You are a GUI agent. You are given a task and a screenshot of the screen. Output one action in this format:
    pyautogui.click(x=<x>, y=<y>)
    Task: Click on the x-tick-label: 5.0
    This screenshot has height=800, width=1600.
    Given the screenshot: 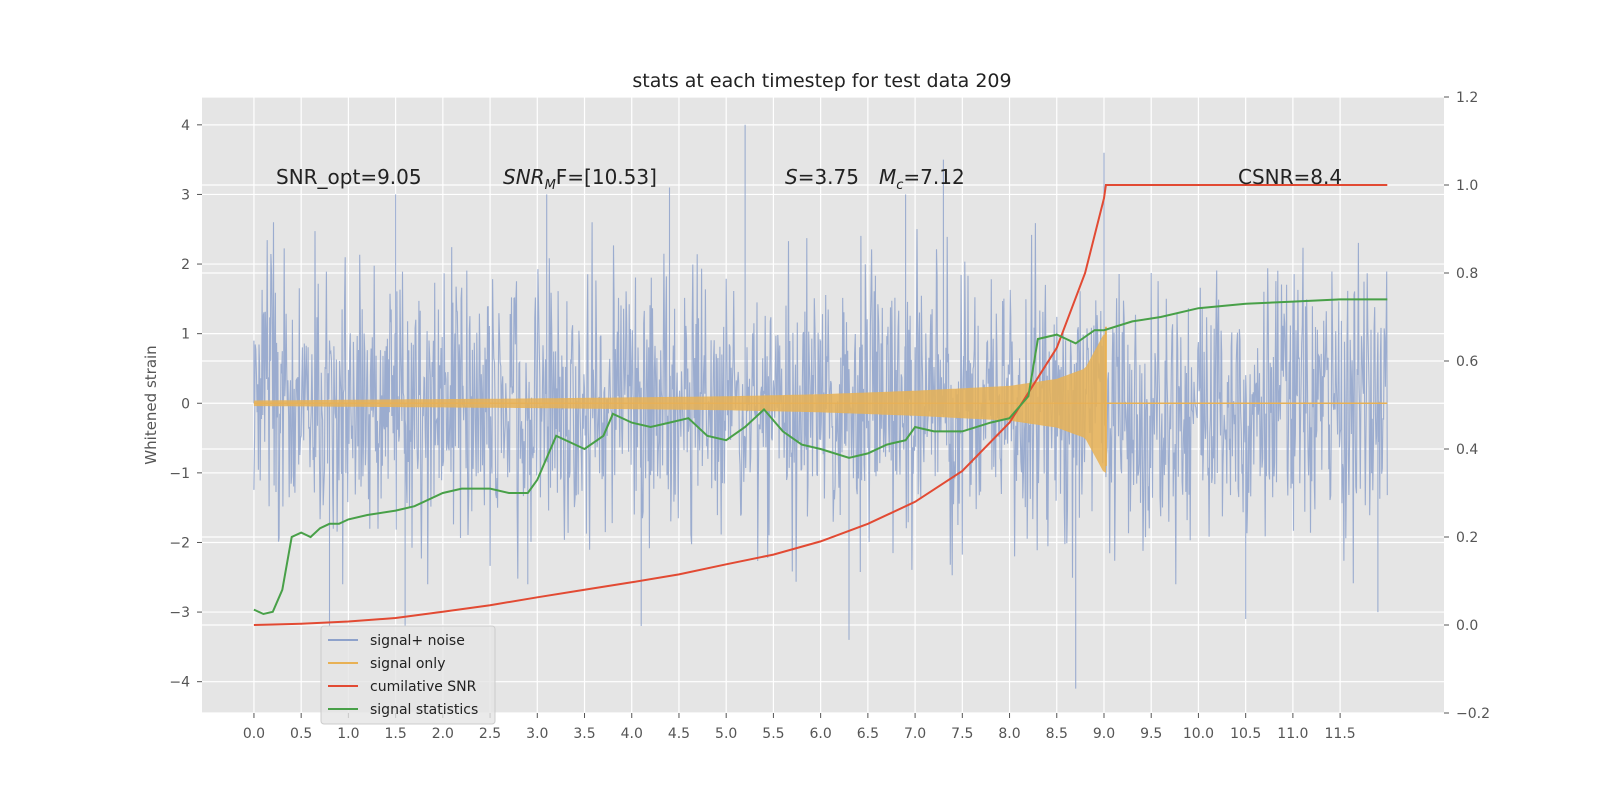 What is the action you would take?
    pyautogui.click(x=726, y=734)
    